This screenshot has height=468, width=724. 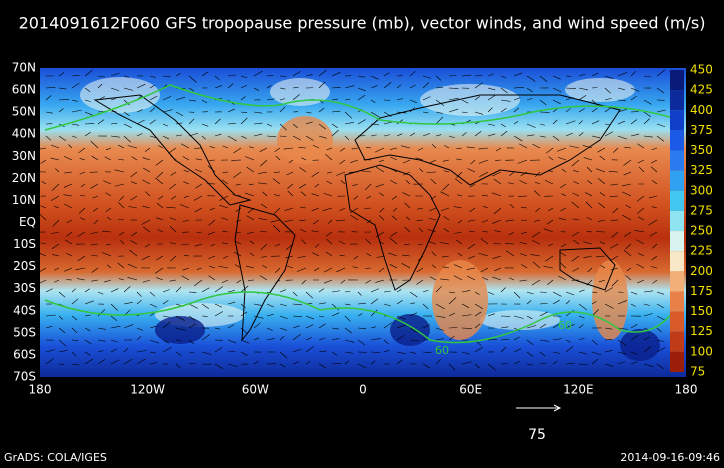 I want to click on reference-arrowhead, so click(x=557, y=408).